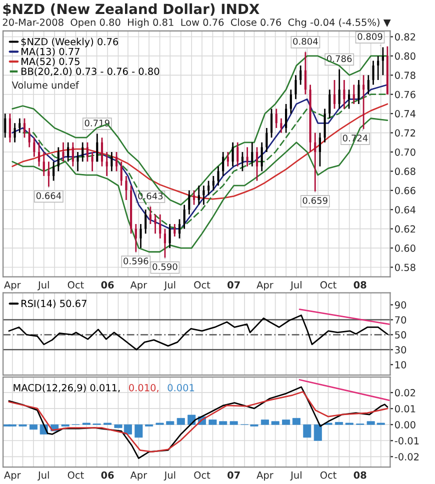 The height and width of the screenshot is (484, 435). I want to click on chart-title: $NZD (New Zealand Dollar) INDX, so click(131, 9).